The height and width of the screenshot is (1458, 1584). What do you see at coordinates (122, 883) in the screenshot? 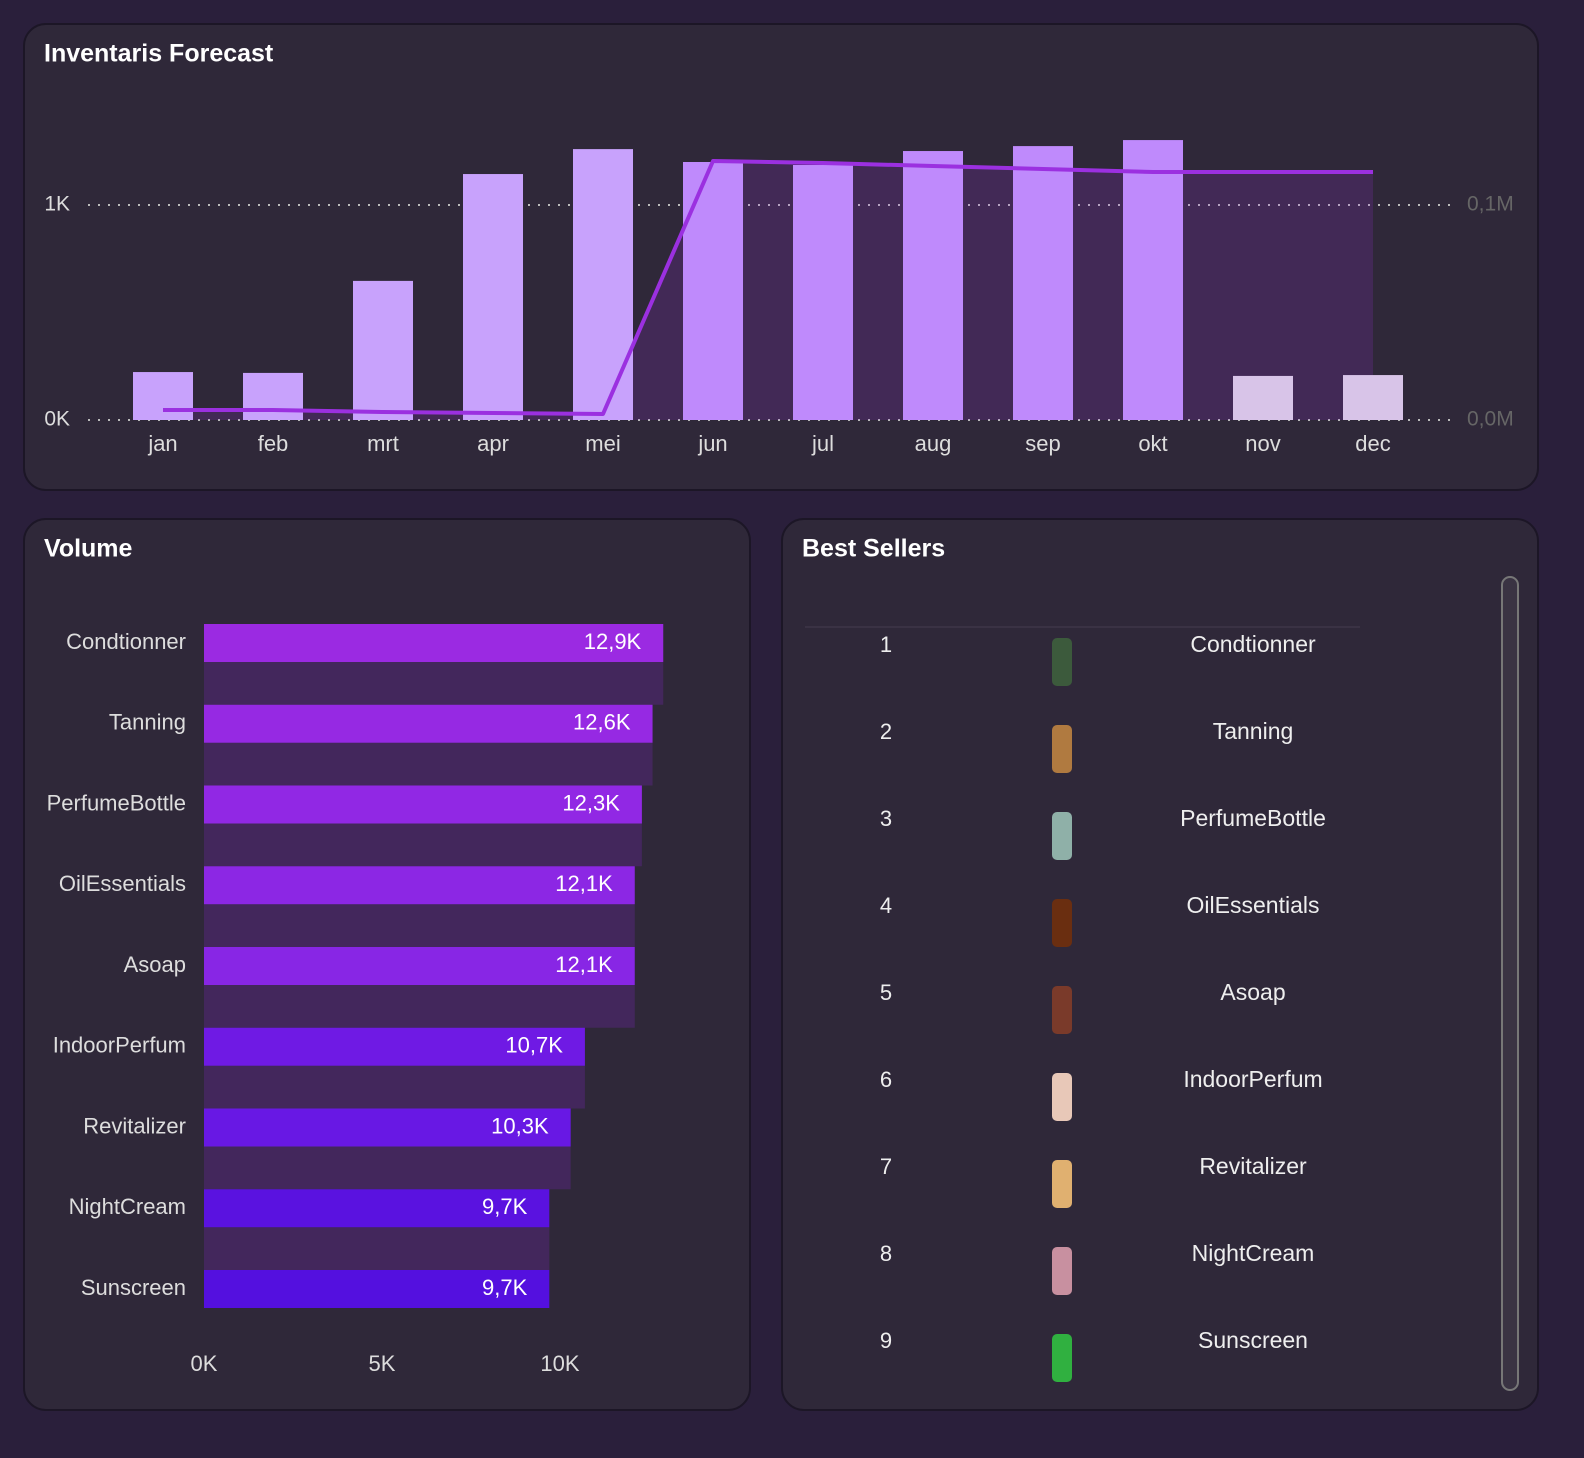
I see `category-label: OilEssentials` at bounding box center [122, 883].